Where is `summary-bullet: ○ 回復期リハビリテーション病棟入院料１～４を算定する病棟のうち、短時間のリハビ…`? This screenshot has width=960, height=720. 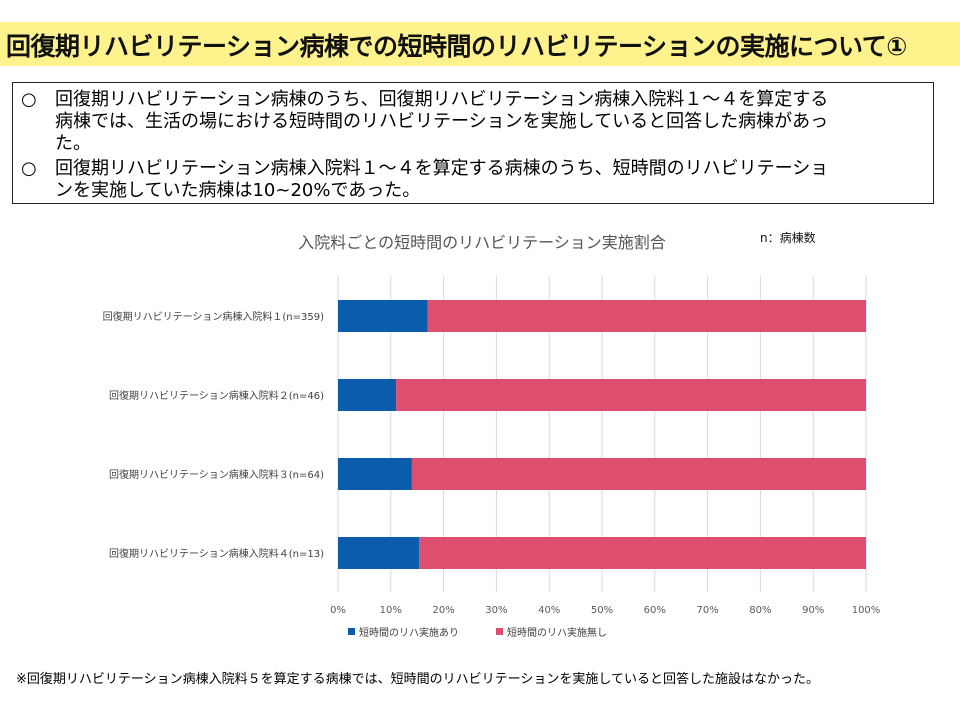 summary-bullet: ○ 回復期リハビリテーション病棟入院料１～４を算定する病棟のうち、短時間のリハビ… is located at coordinates (473, 180).